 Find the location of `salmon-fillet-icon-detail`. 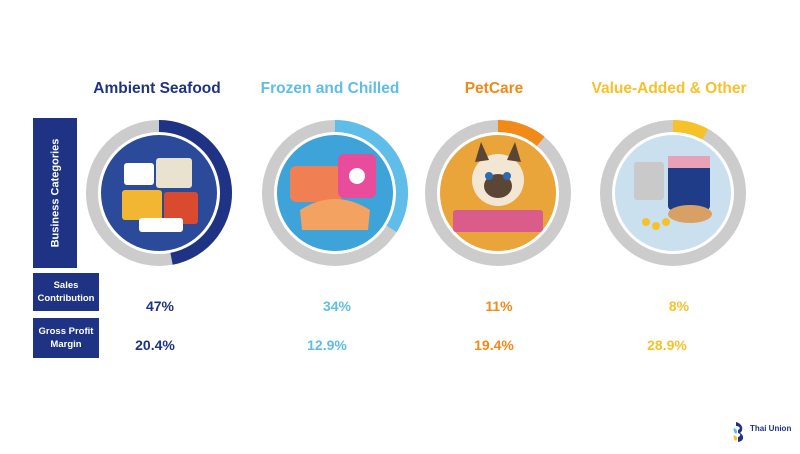

salmon-fillet-icon-detail is located at coordinates (333, 192).